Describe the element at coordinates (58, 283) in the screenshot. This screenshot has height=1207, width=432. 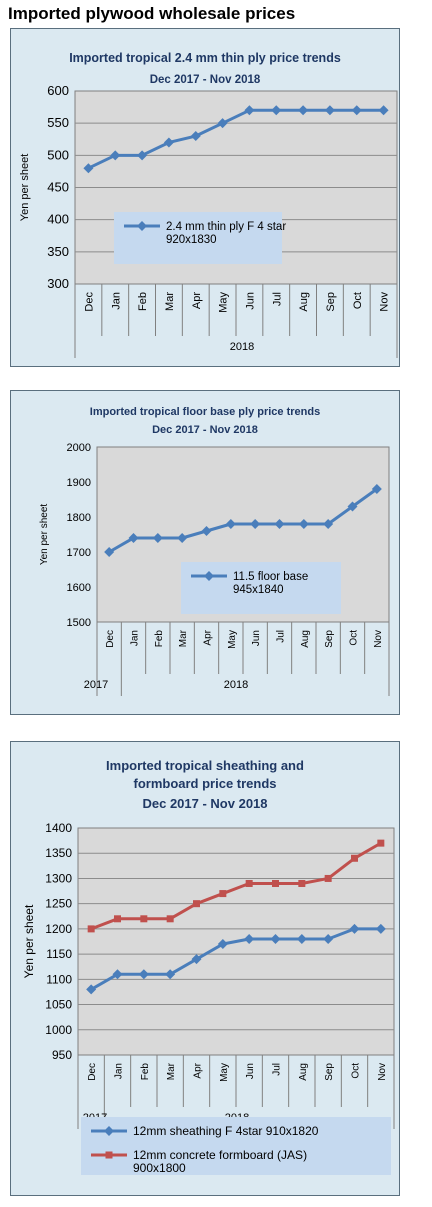
I see `y-tick-label: 300` at that location.